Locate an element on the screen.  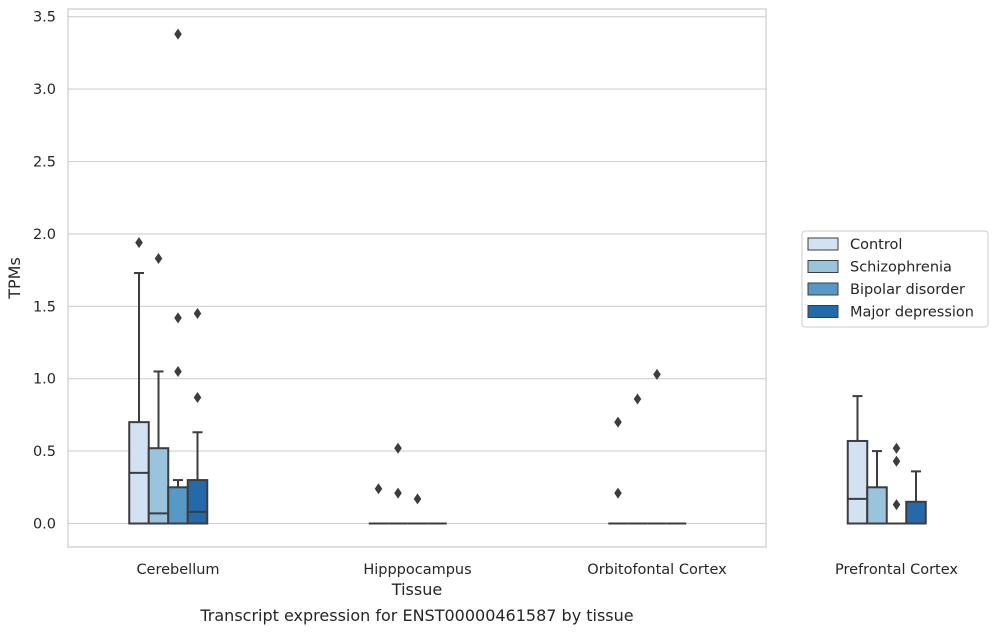
y-tick-label: 0.5 is located at coordinates (44, 452).